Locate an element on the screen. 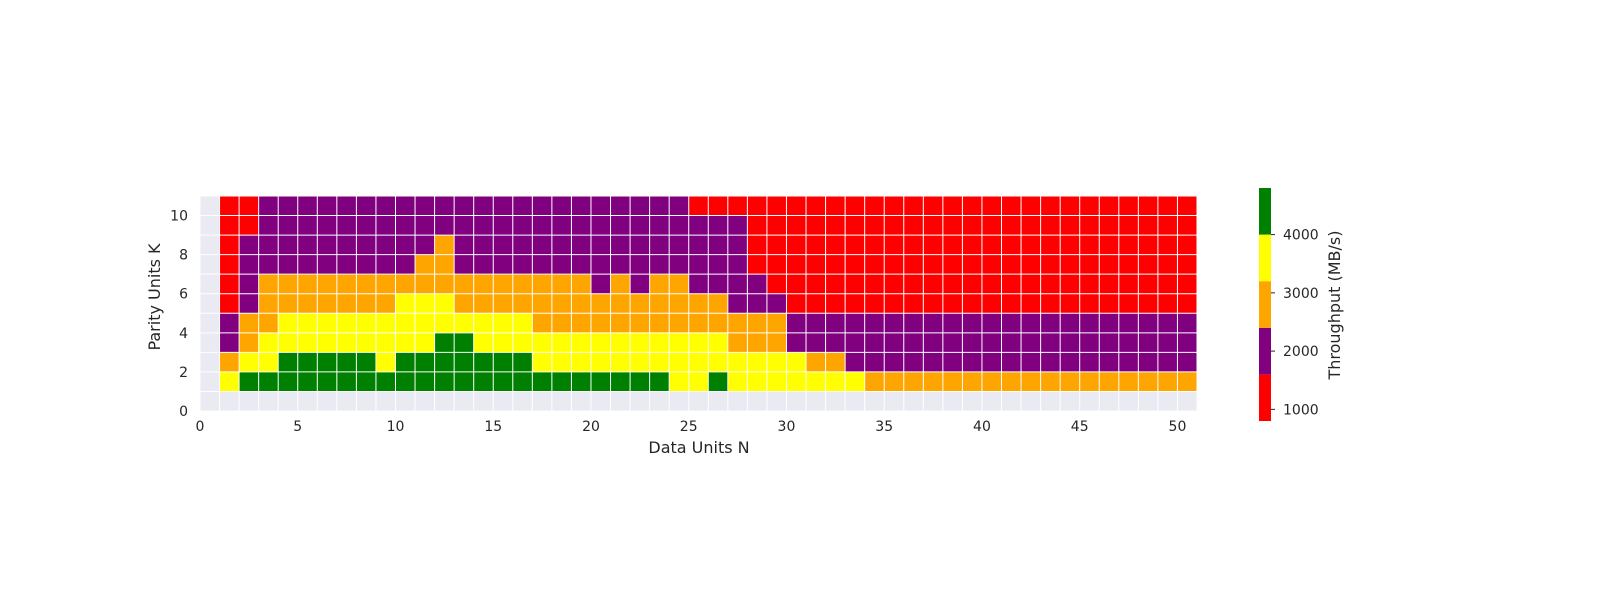  x-tick-label: 15 is located at coordinates (493, 427).